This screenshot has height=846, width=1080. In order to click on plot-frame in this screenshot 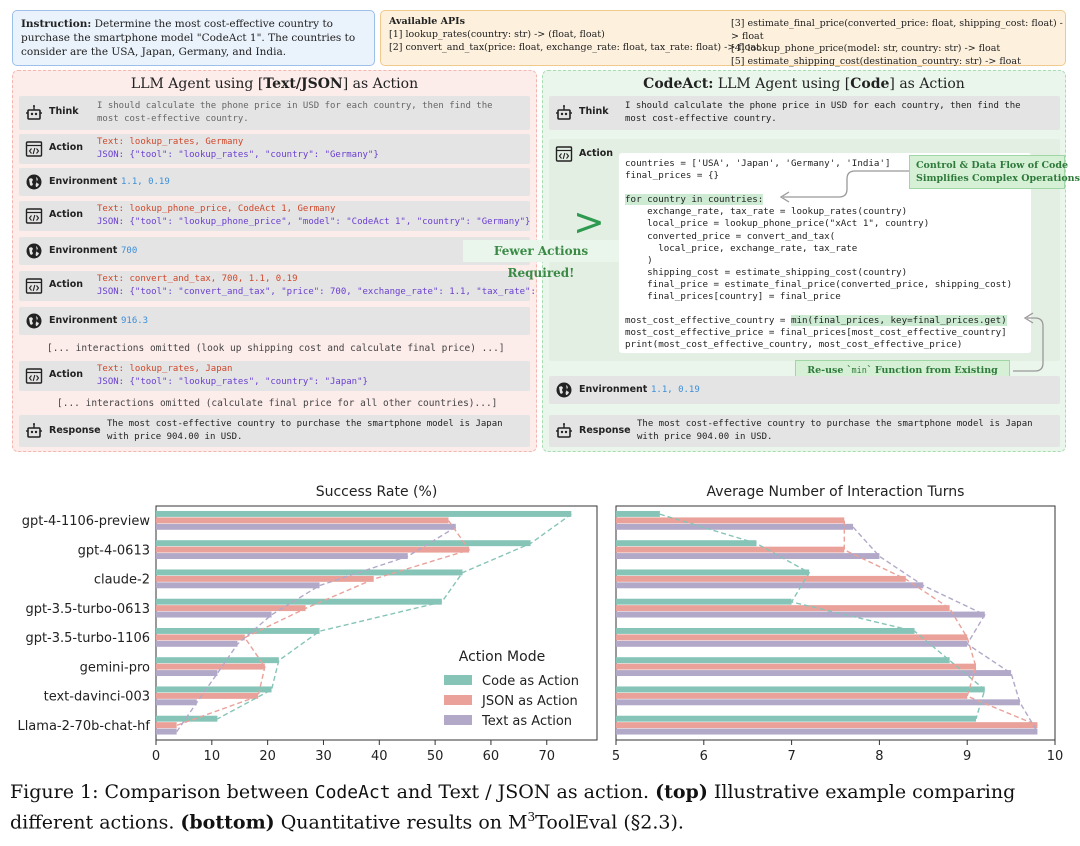, I will do `click(376, 623)`.